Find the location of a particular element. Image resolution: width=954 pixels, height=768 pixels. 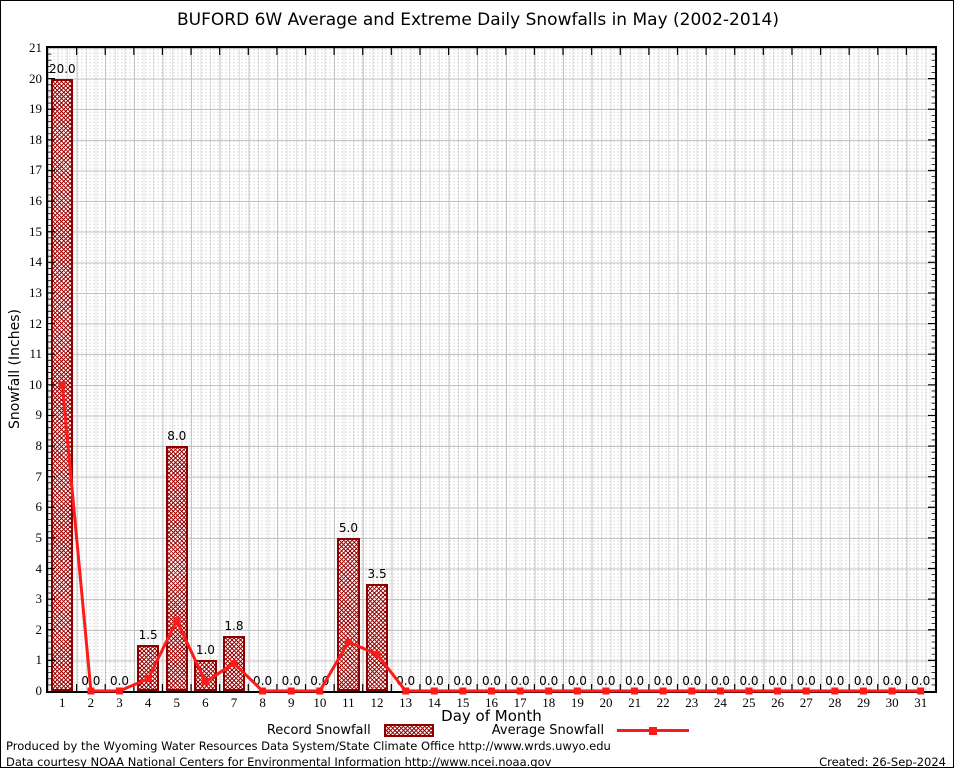

x-tick-label-9: 9 is located at coordinates (291, 702).